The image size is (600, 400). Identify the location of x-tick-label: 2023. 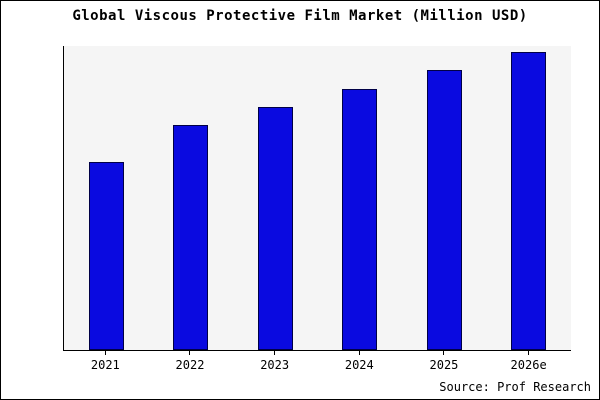
(275, 365).